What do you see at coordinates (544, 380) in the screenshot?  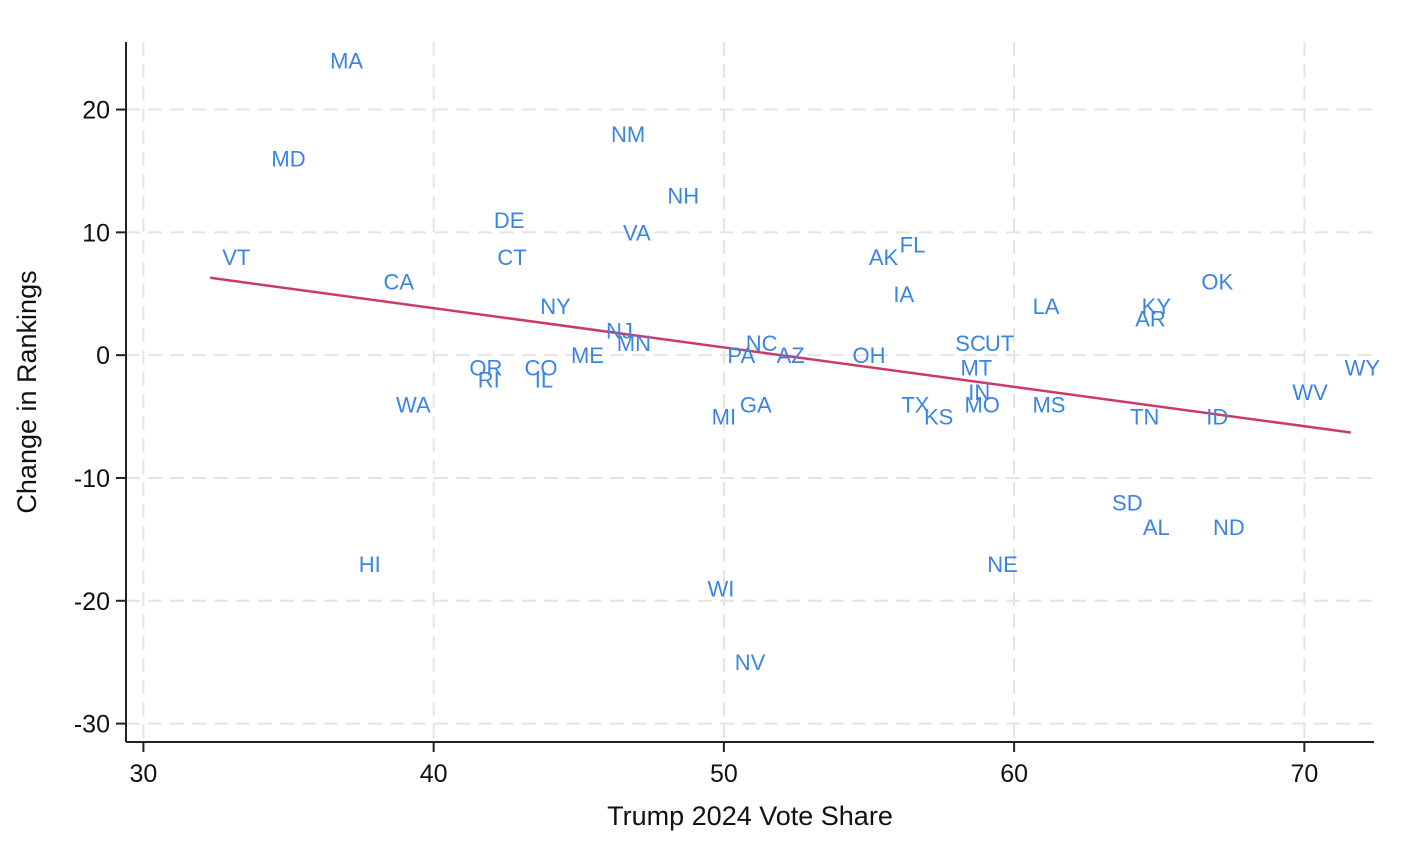 I see `point-label: IL` at bounding box center [544, 380].